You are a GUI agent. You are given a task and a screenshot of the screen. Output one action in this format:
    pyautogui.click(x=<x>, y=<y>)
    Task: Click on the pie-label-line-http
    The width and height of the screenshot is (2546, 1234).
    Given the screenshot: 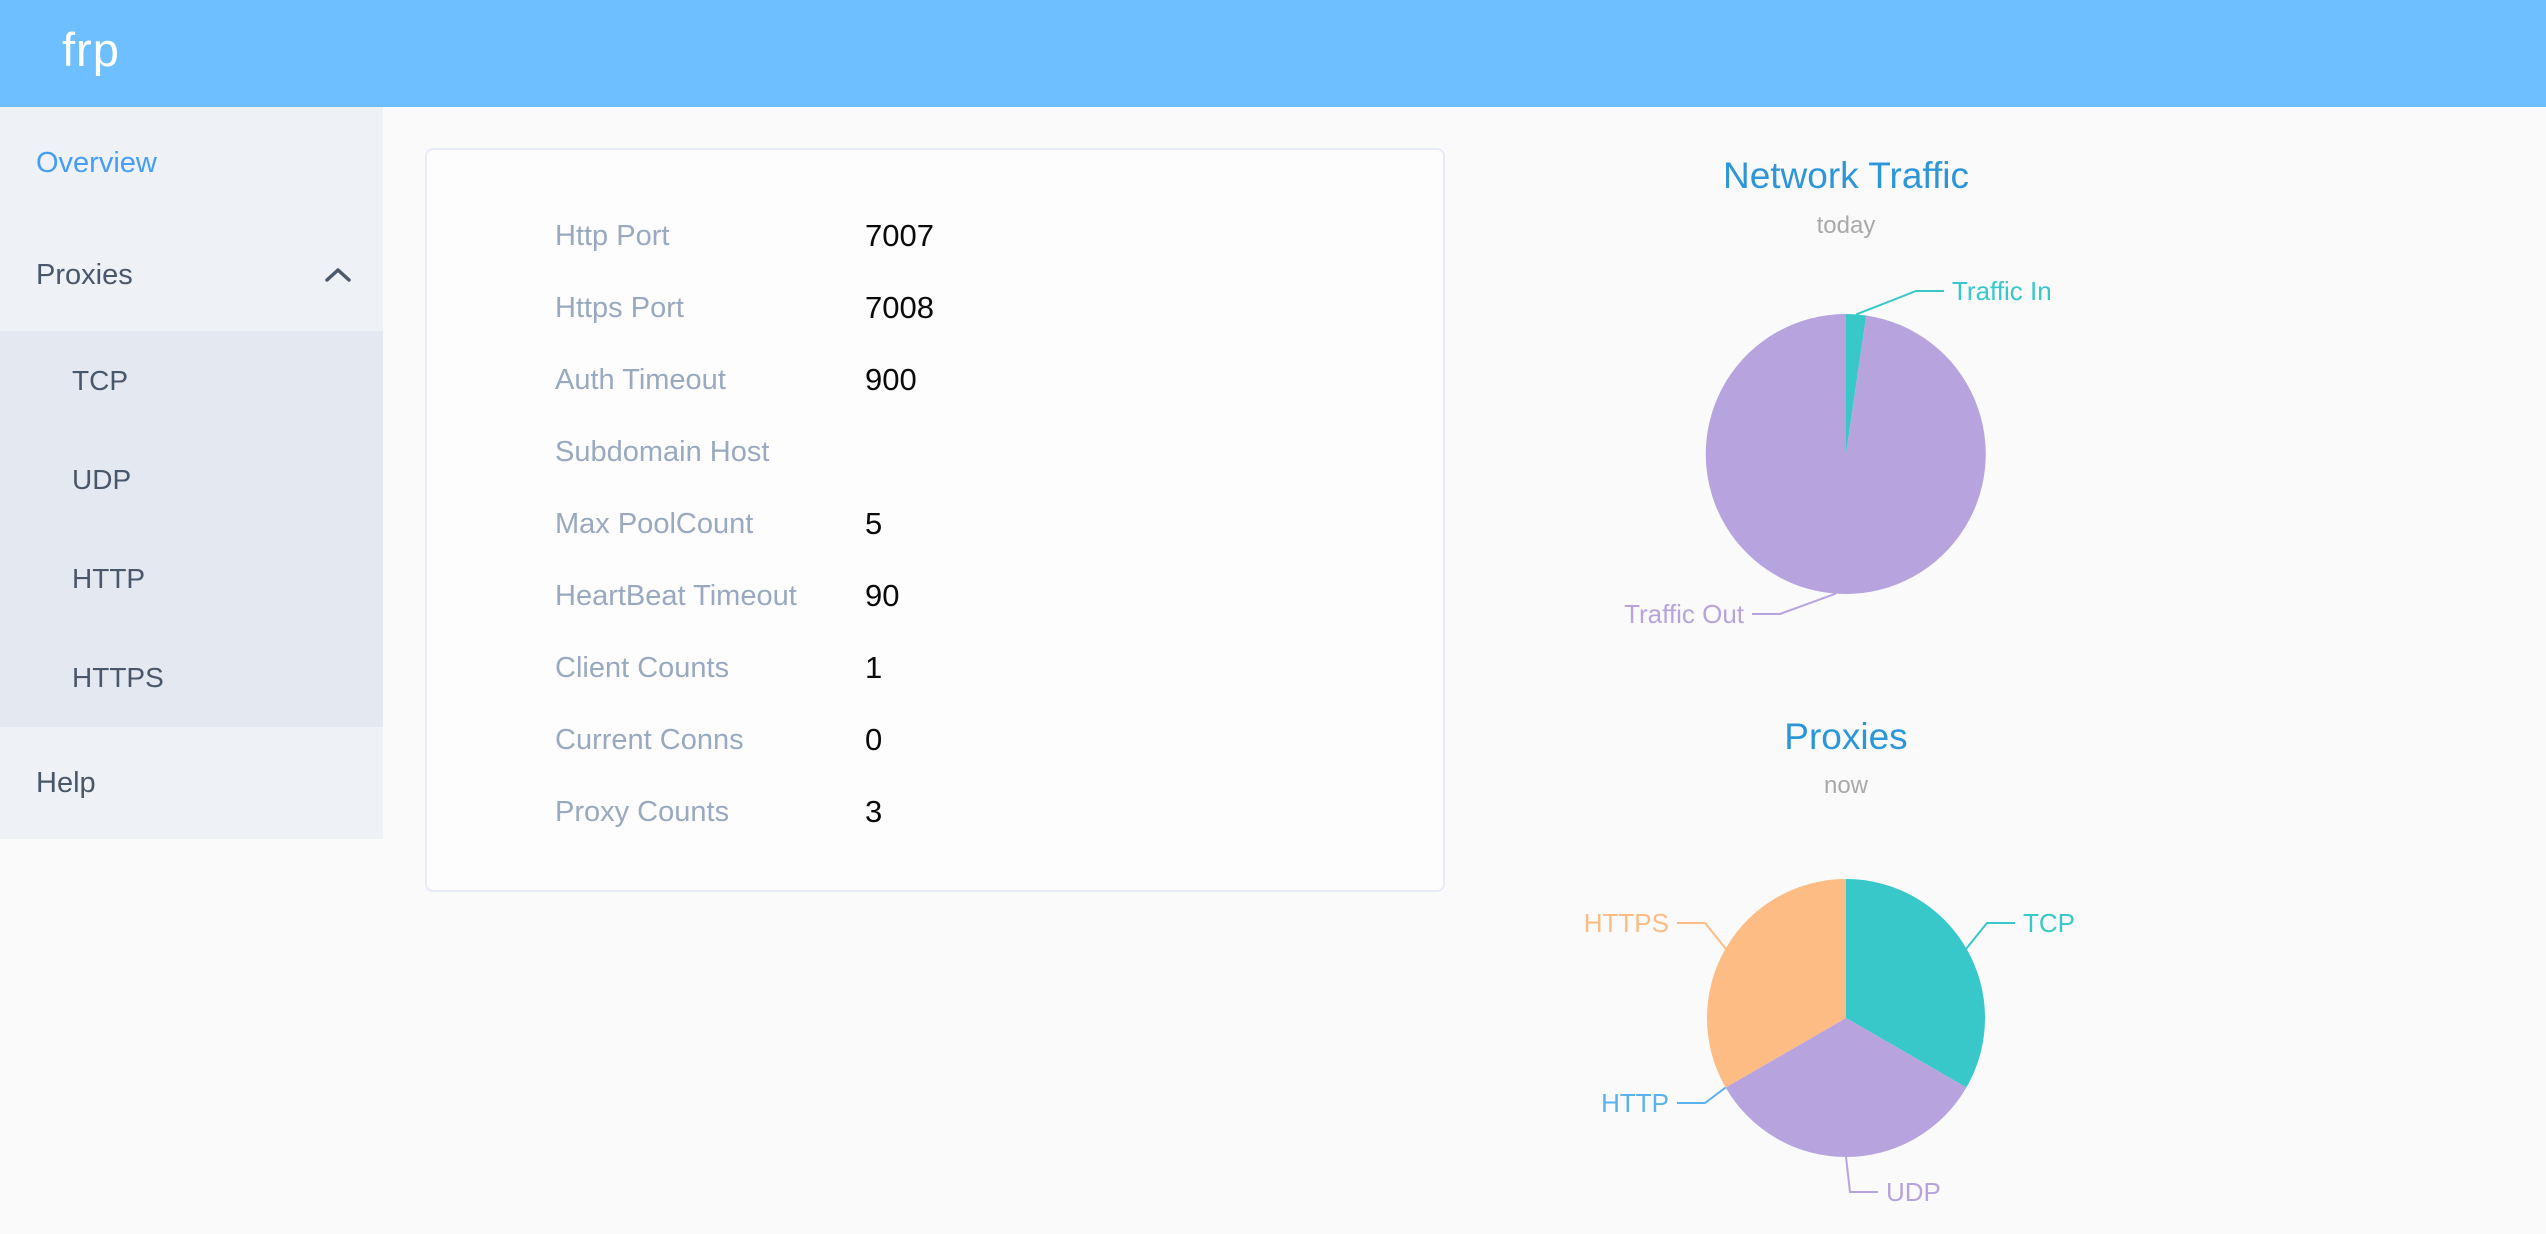 What is the action you would take?
    pyautogui.click(x=1702, y=1095)
    